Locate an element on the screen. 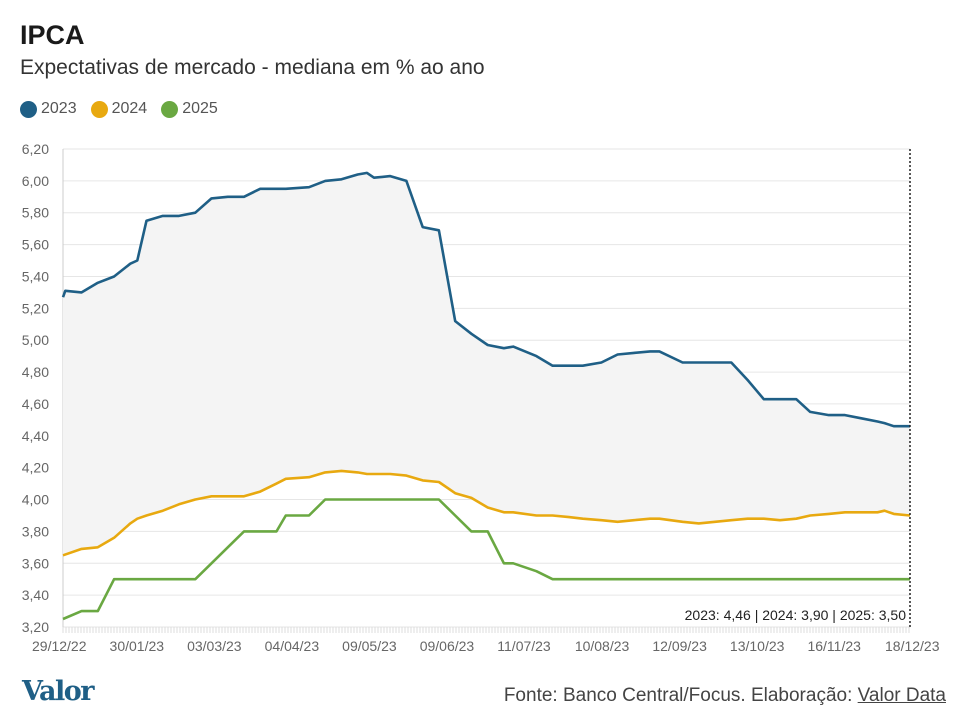 The image size is (979, 726). chart-title: IPCA is located at coordinates (52, 35).